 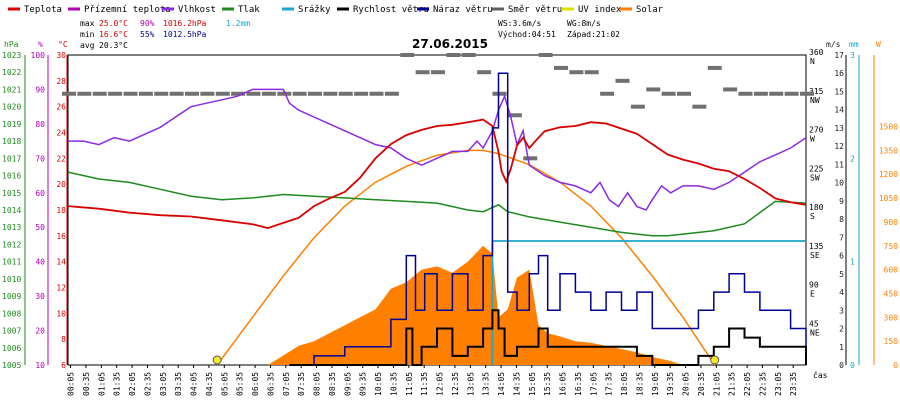 What do you see at coordinates (332, 384) in the screenshot?
I see `x-tick-label: 08:35` at bounding box center [332, 384].